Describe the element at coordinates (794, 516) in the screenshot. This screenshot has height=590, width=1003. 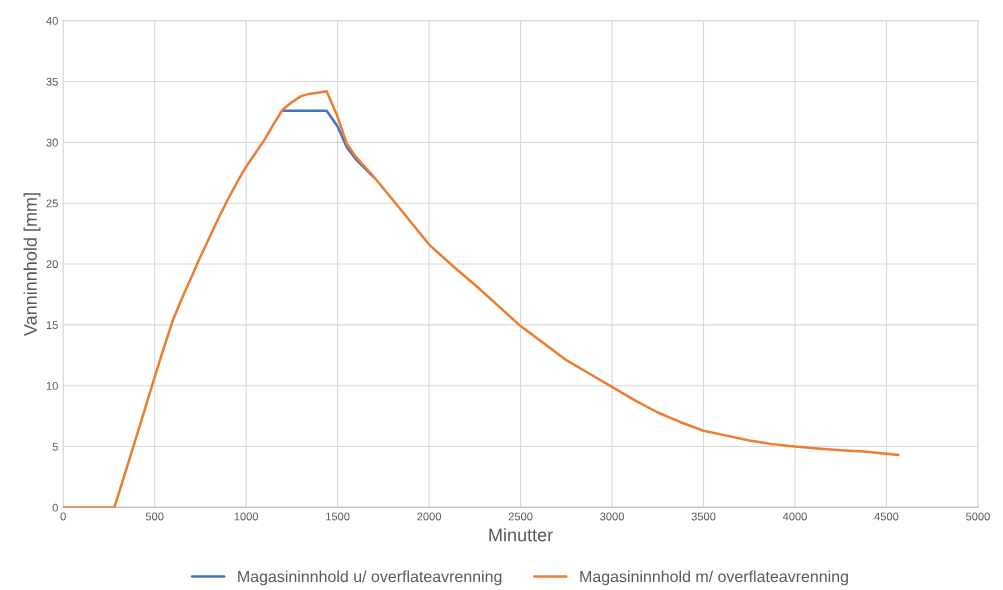
I see `x-tick-label: 4000` at that location.